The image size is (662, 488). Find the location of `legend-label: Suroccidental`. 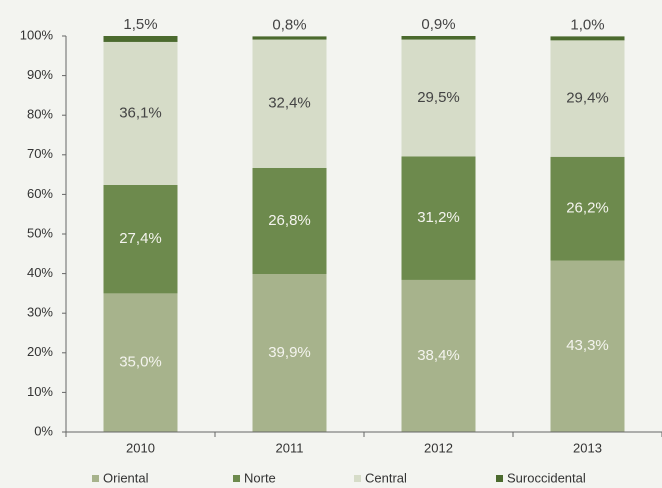

legend-label: Suroccidental is located at coordinates (546, 477).